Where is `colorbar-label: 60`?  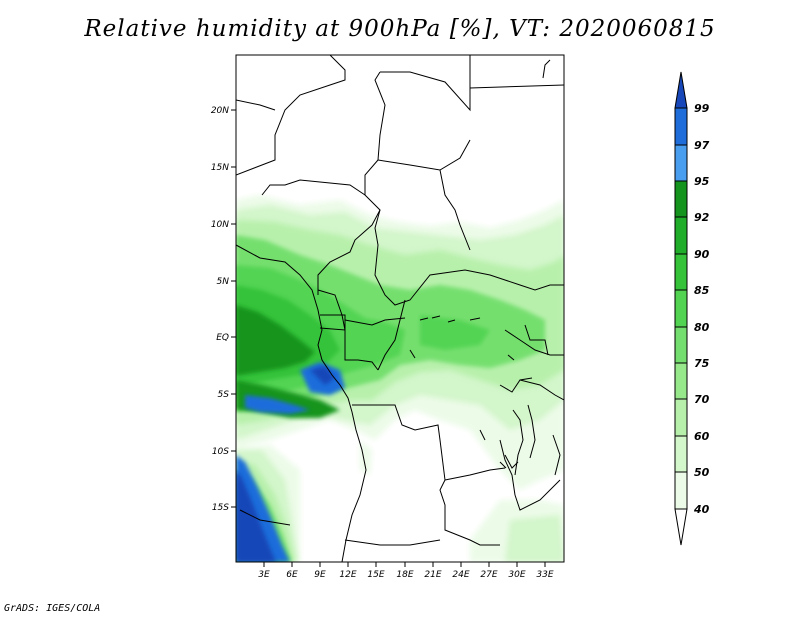
colorbar-label: 60 is located at coordinates (702, 436).